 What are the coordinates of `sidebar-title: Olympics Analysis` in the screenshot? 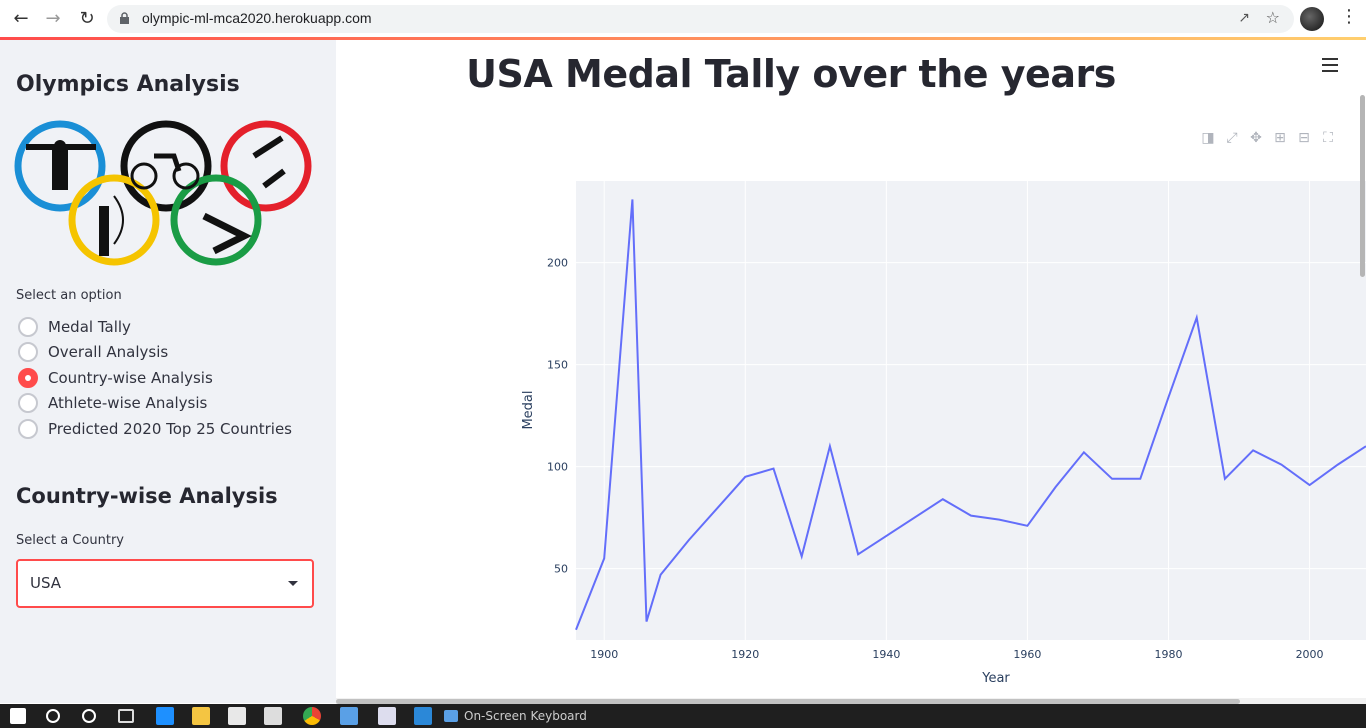 It's located at (128, 84).